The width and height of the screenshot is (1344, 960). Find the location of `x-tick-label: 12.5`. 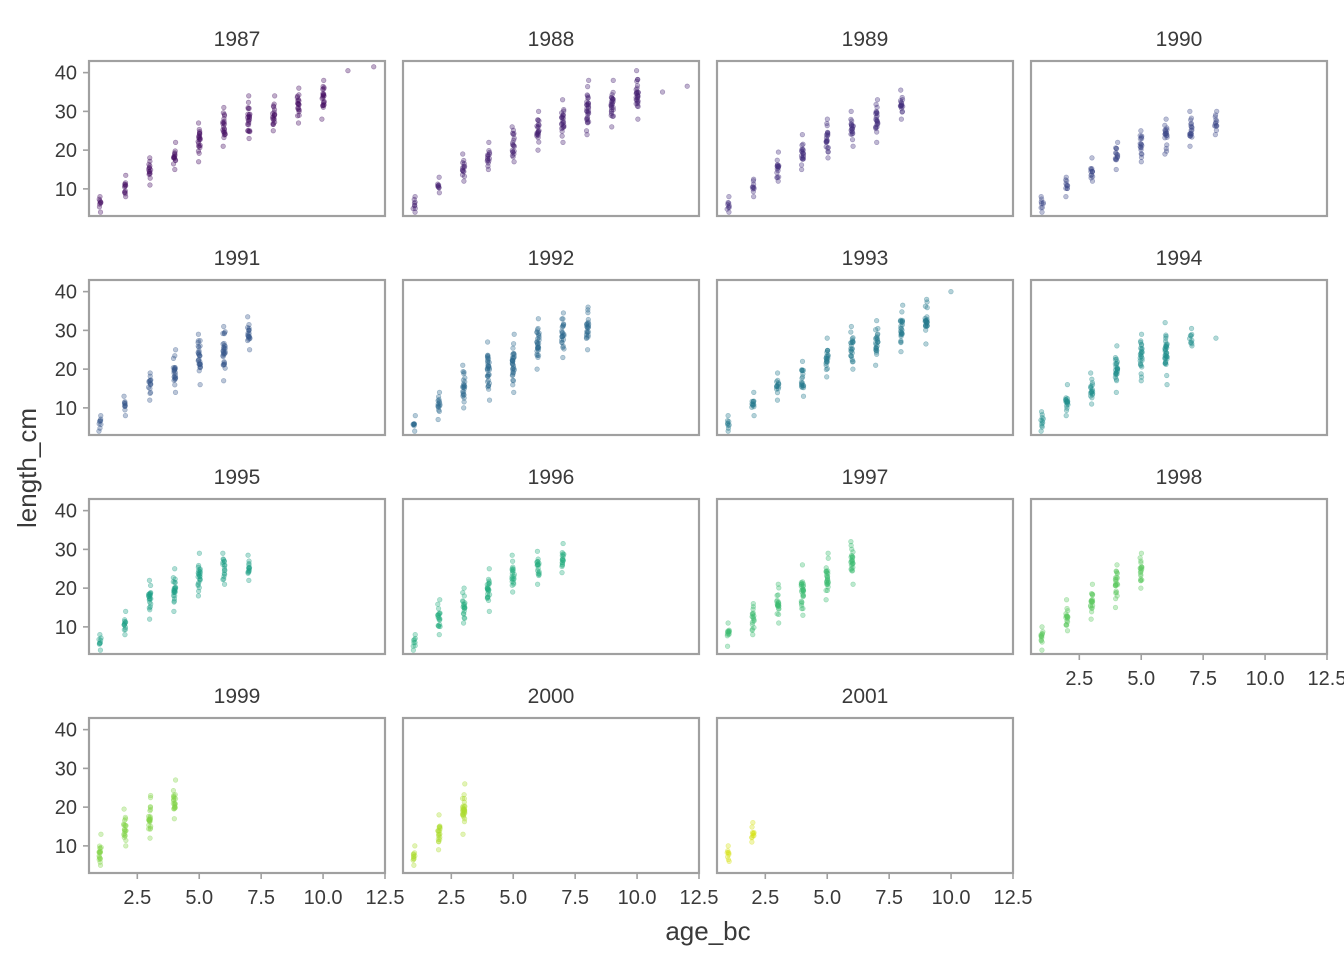

x-tick-label: 12.5 is located at coordinates (1013, 898).